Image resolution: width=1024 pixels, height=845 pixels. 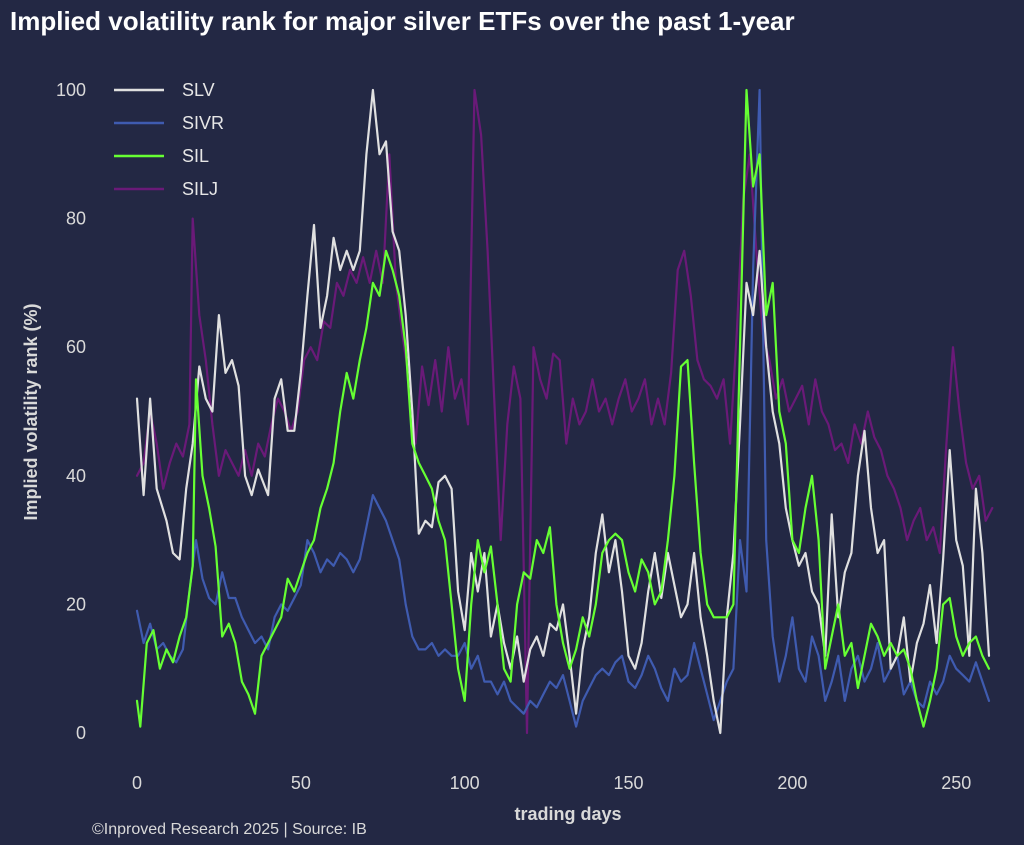 What do you see at coordinates (629, 783) in the screenshot?
I see `x-tick-label: 150` at bounding box center [629, 783].